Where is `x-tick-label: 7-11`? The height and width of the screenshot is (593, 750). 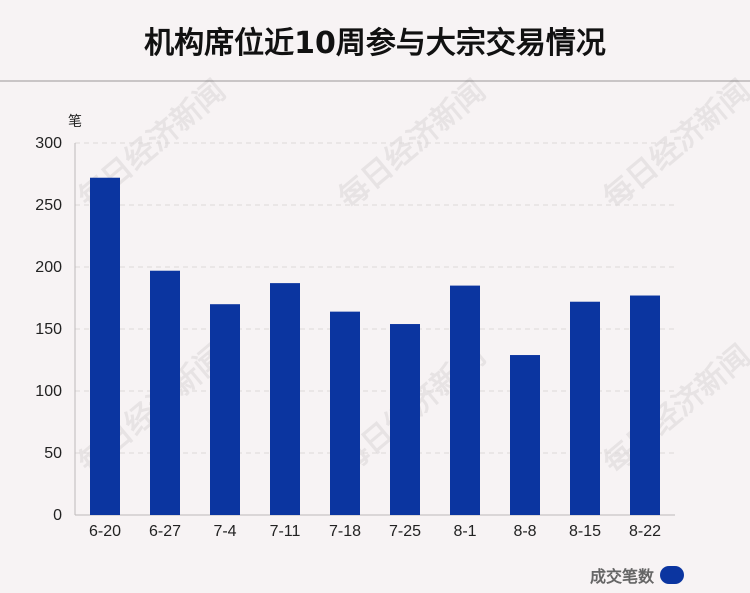
x-tick-label: 7-11 is located at coordinates (285, 531).